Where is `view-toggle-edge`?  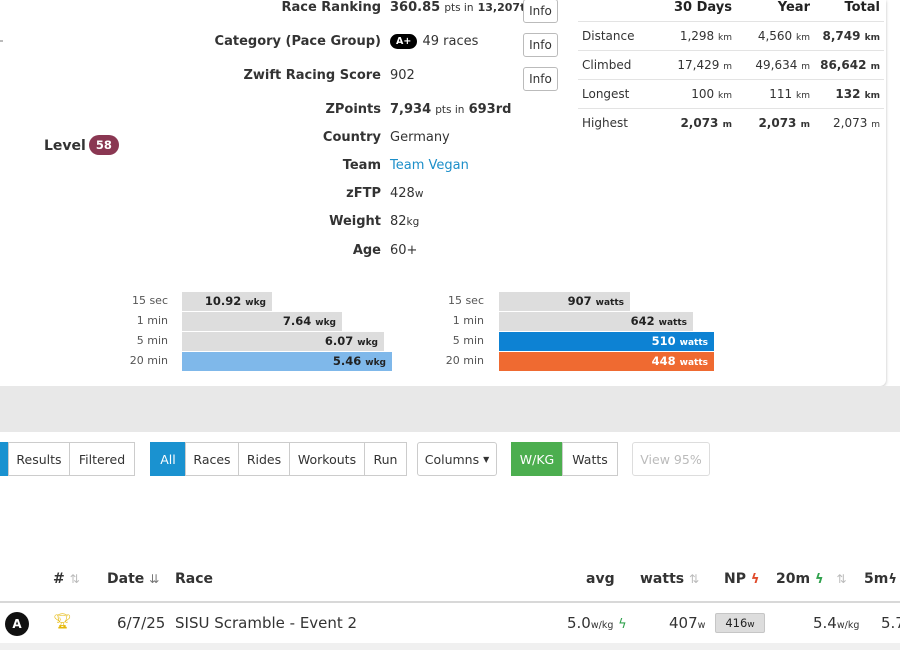 view-toggle-edge is located at coordinates (4, 459).